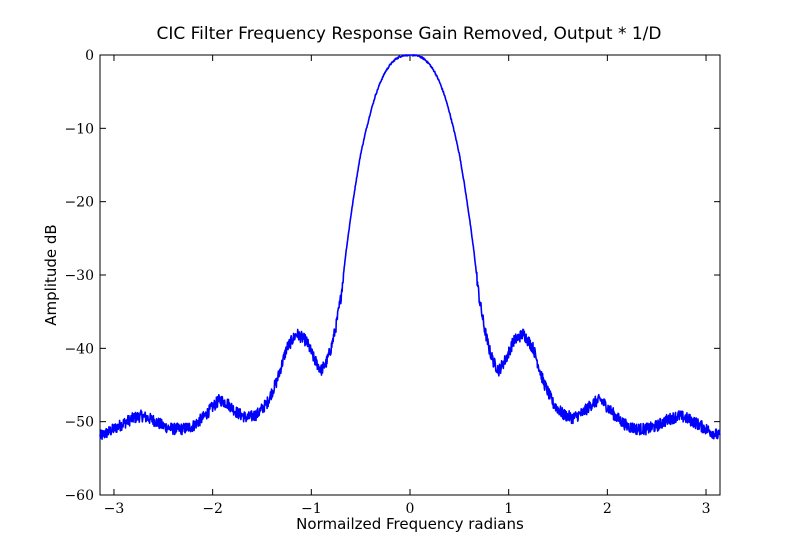 This screenshot has width=800, height=550. What do you see at coordinates (79, 423) in the screenshot?
I see `y-tick-label: −50` at bounding box center [79, 423].